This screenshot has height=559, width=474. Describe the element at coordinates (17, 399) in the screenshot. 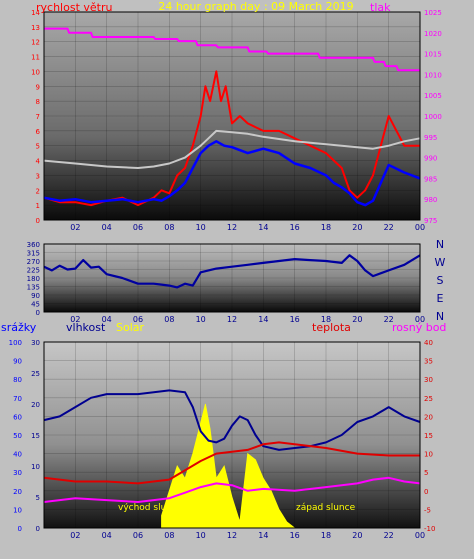

I see `y-tick-label: 70` at that location.